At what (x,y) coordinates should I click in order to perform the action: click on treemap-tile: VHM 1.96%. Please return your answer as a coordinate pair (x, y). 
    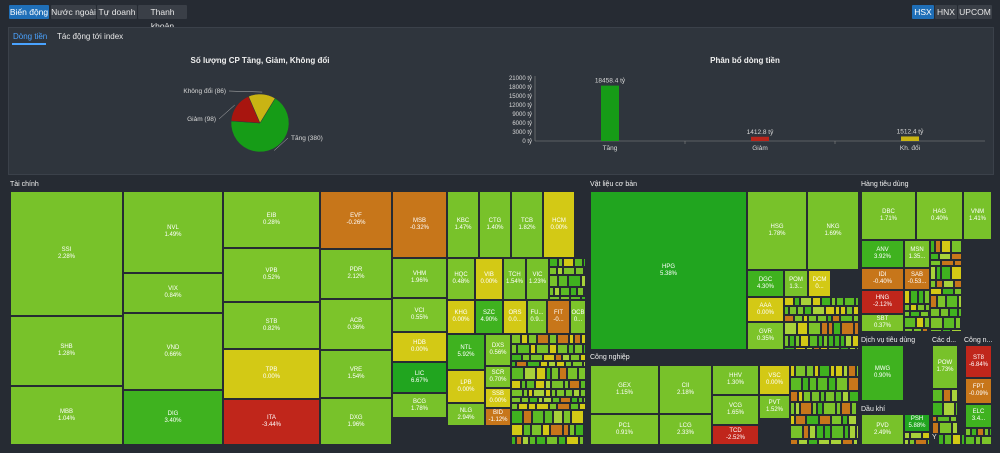
    Looking at the image, I should click on (419, 278).